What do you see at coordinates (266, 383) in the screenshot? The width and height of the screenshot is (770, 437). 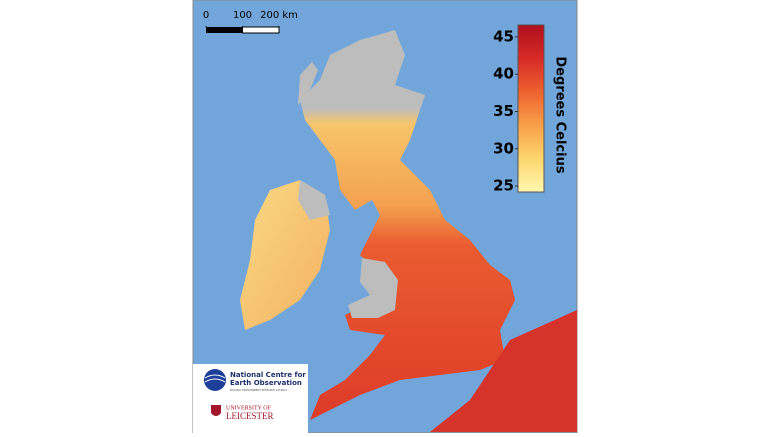 I see `nceo-name: Earth Observation` at bounding box center [266, 383].